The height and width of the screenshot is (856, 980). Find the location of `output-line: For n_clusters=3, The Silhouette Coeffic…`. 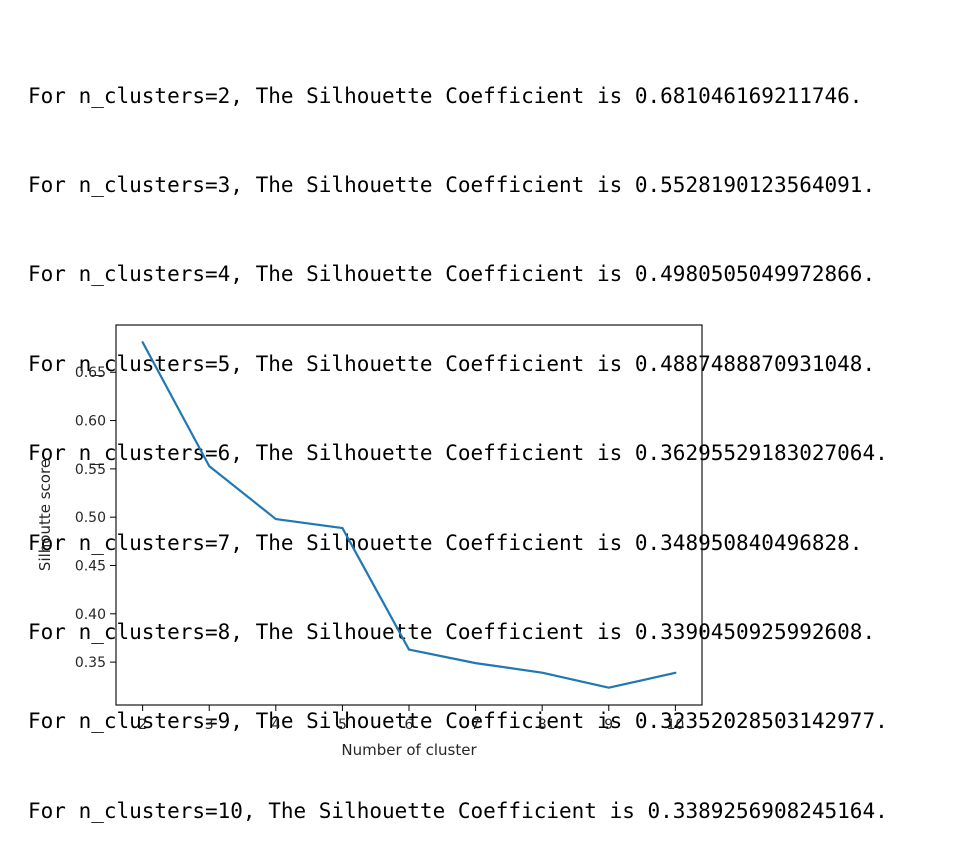

output-line: For n_clusters=3, The Silhouette Coeffic… is located at coordinates (452, 184).